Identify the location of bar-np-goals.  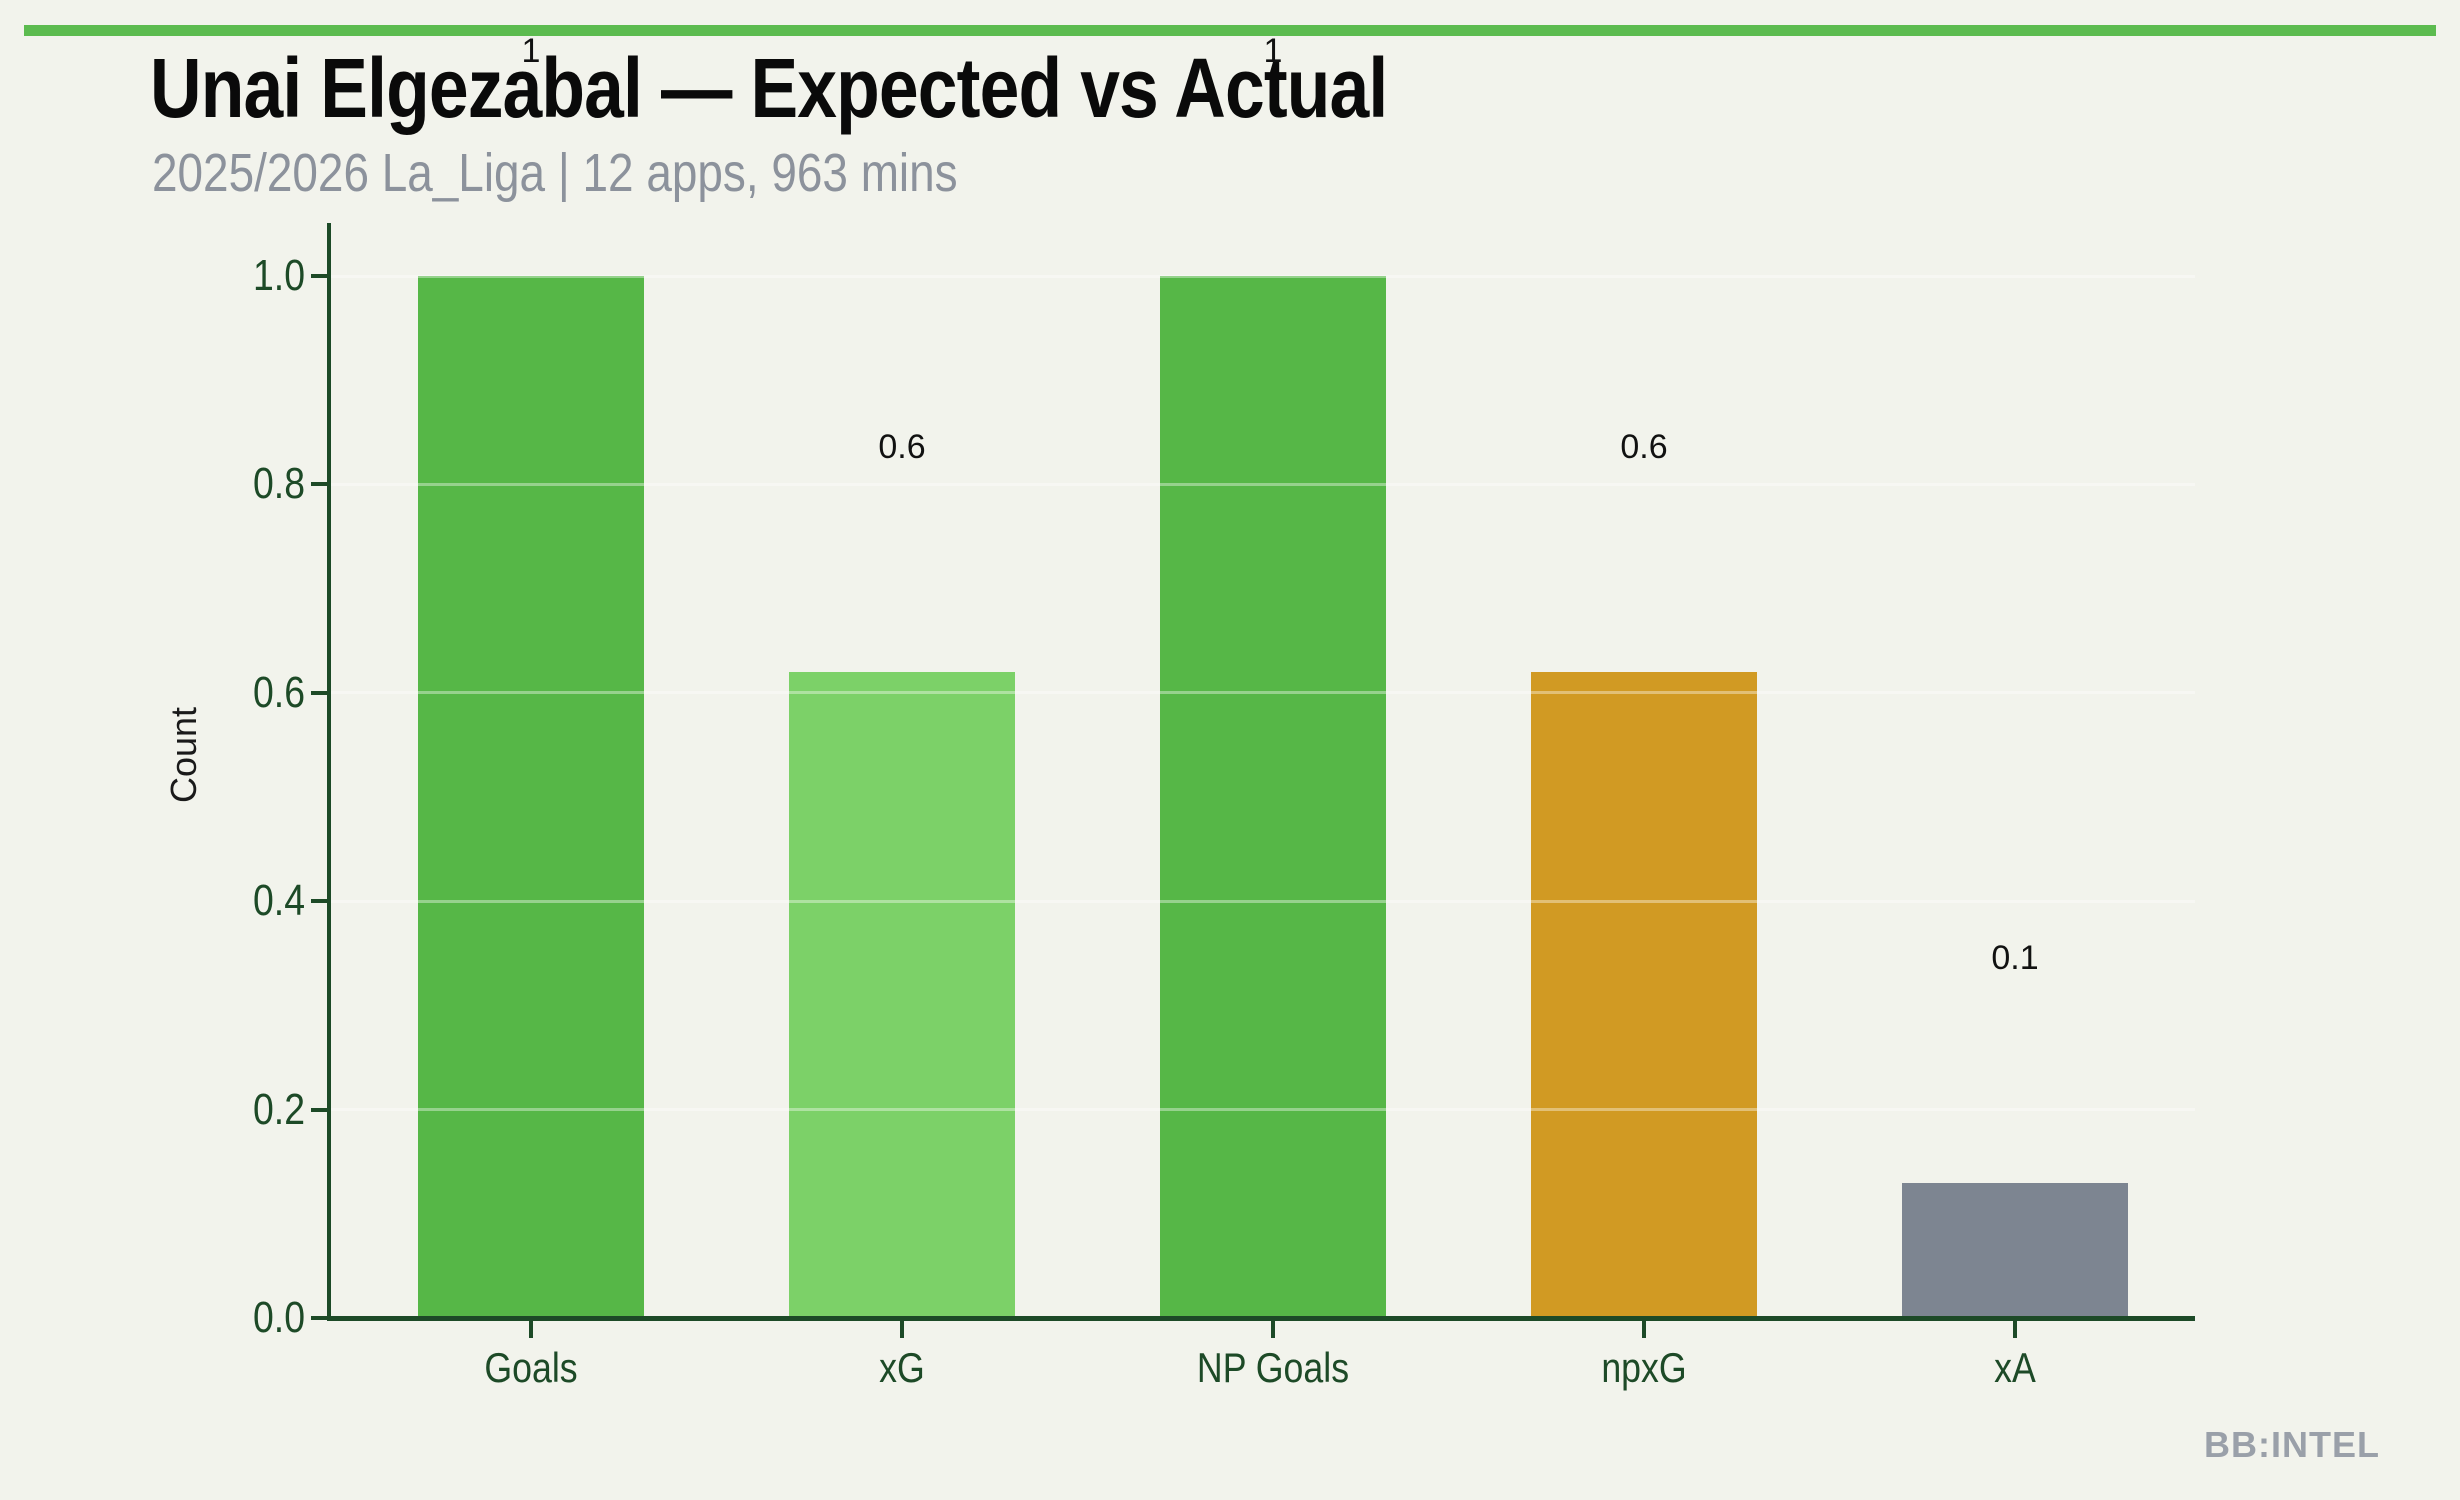
(1273, 797).